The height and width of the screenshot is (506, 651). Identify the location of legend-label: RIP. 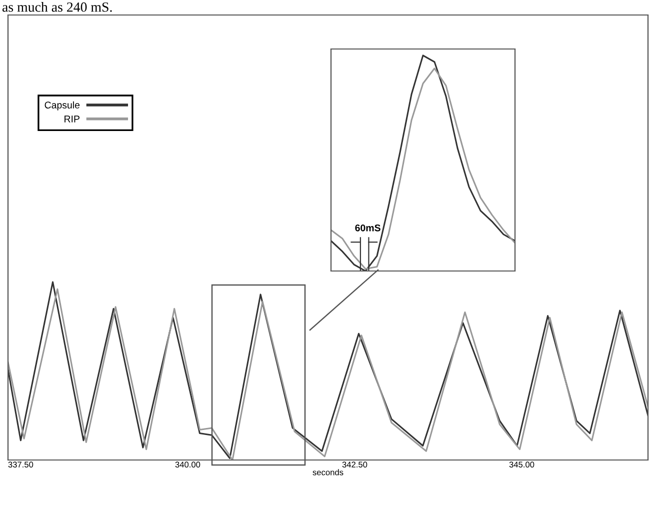
(72, 119).